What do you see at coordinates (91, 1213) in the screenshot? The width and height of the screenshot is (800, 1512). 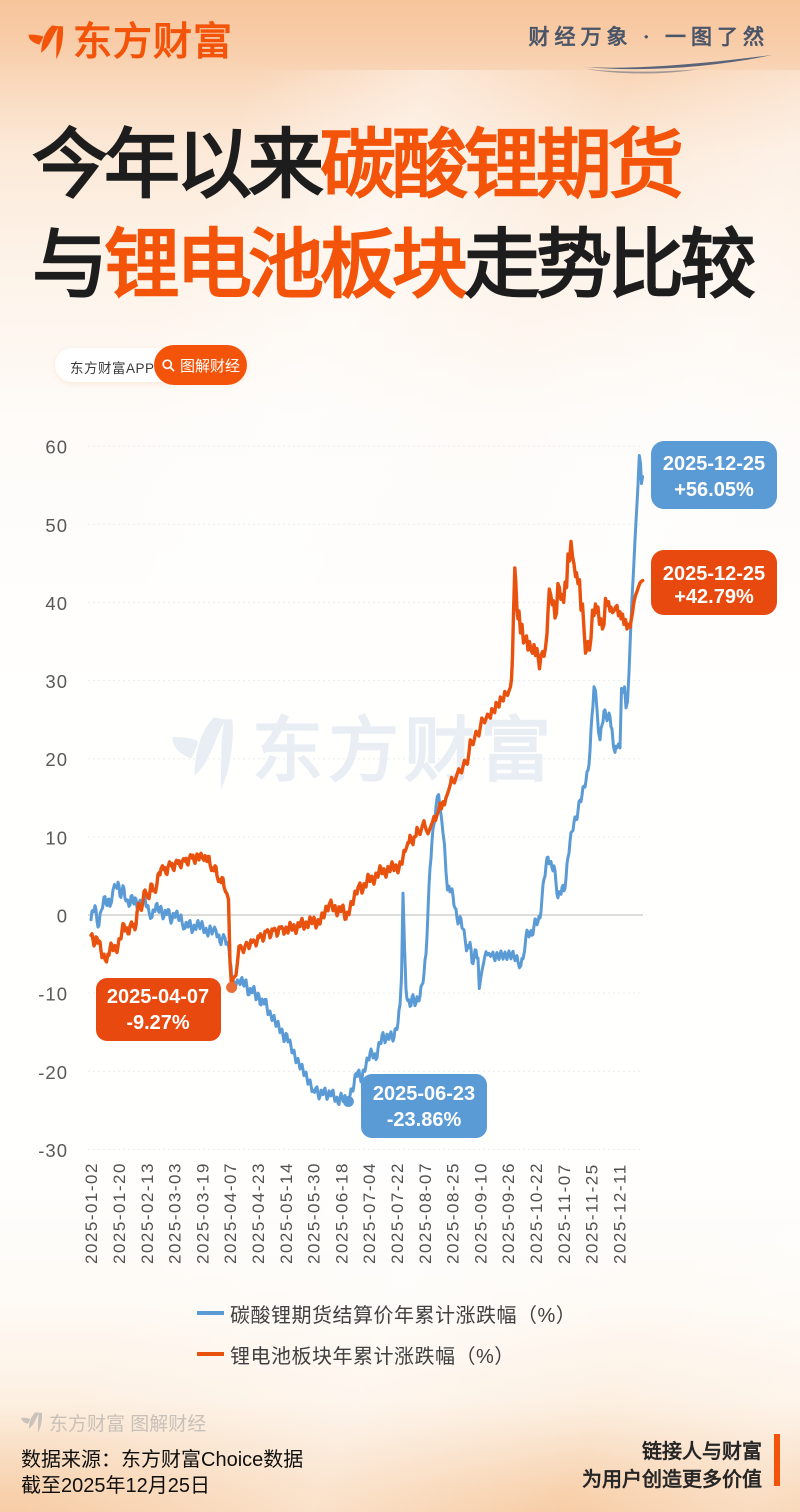 I see `svg-text: 2025-01-02` at bounding box center [91, 1213].